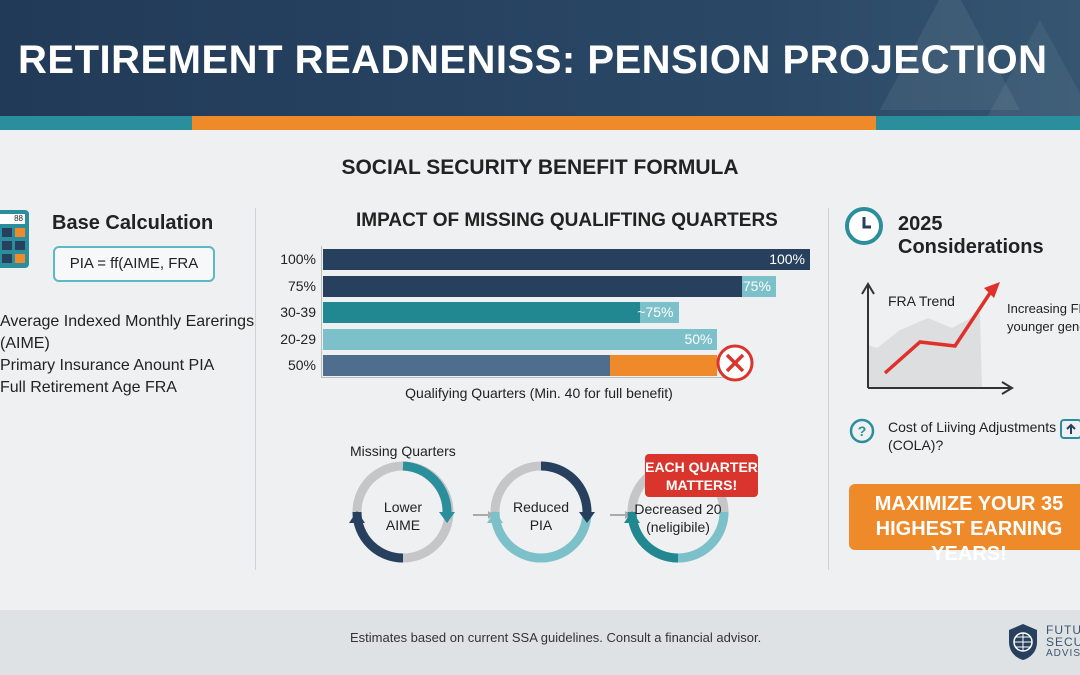 Image resolution: width=1080 pixels, height=675 pixels. I want to click on bar-data-label: 50%, so click(698, 338).